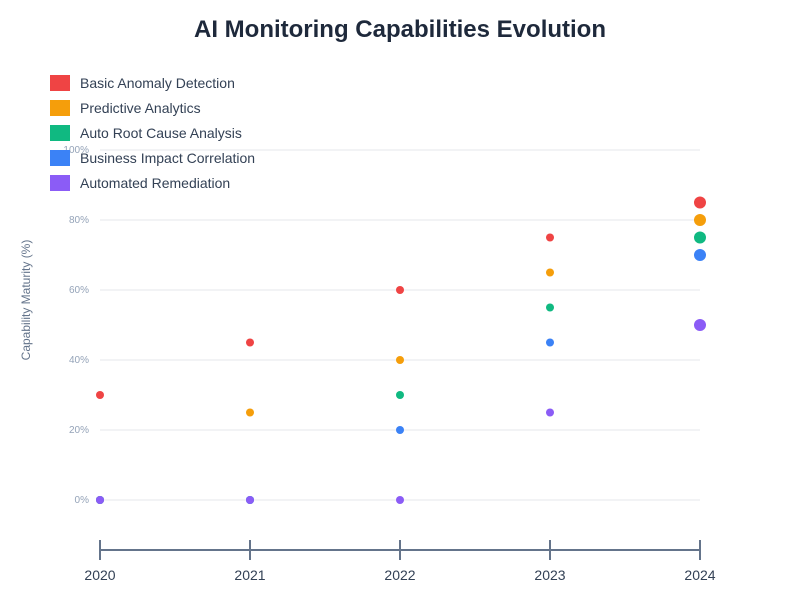  What do you see at coordinates (168, 157) in the screenshot?
I see `legend-label: Business Impact Correlation` at bounding box center [168, 157].